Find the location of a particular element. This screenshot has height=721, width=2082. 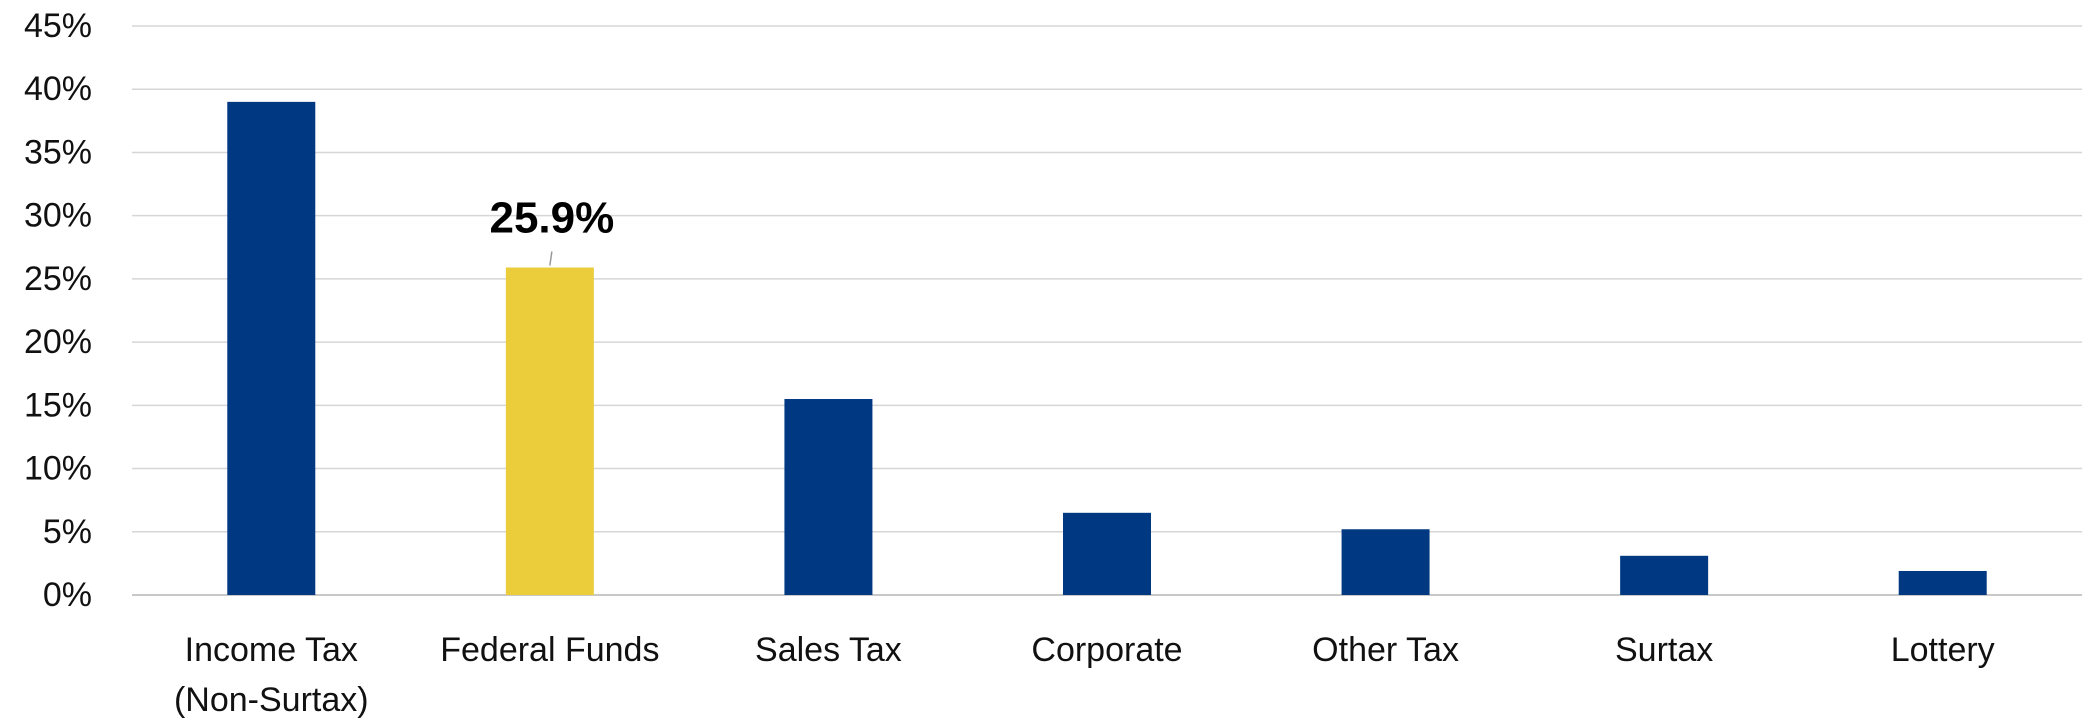

x-tick-label-line: Federal Funds is located at coordinates (549, 650).